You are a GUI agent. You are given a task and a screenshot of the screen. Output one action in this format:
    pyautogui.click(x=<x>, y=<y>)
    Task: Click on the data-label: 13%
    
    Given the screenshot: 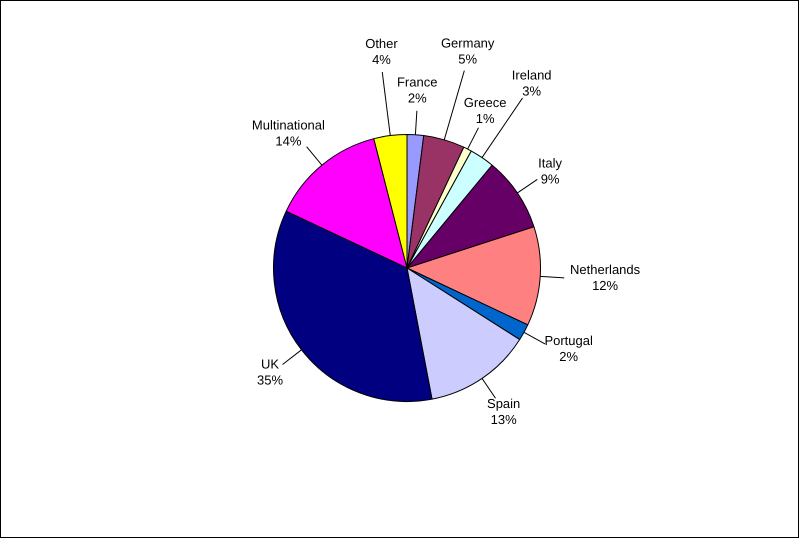 What is the action you would take?
    pyautogui.click(x=504, y=420)
    